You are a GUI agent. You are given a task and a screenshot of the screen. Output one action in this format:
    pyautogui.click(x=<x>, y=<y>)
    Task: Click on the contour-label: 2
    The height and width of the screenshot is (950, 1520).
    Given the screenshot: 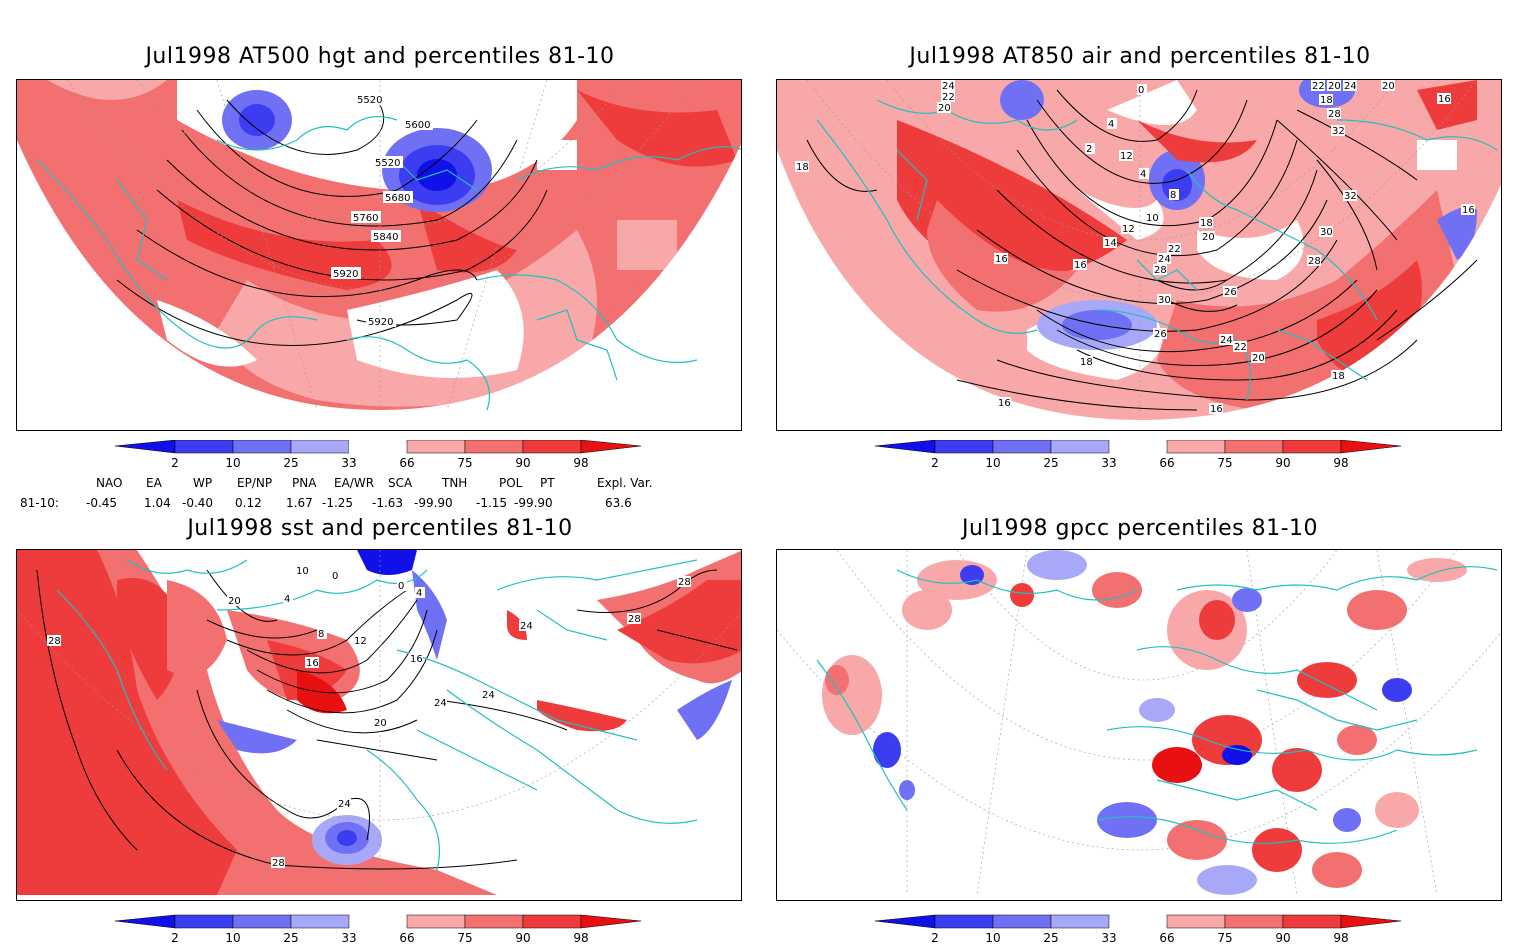 What is the action you would take?
    pyautogui.click(x=1090, y=149)
    